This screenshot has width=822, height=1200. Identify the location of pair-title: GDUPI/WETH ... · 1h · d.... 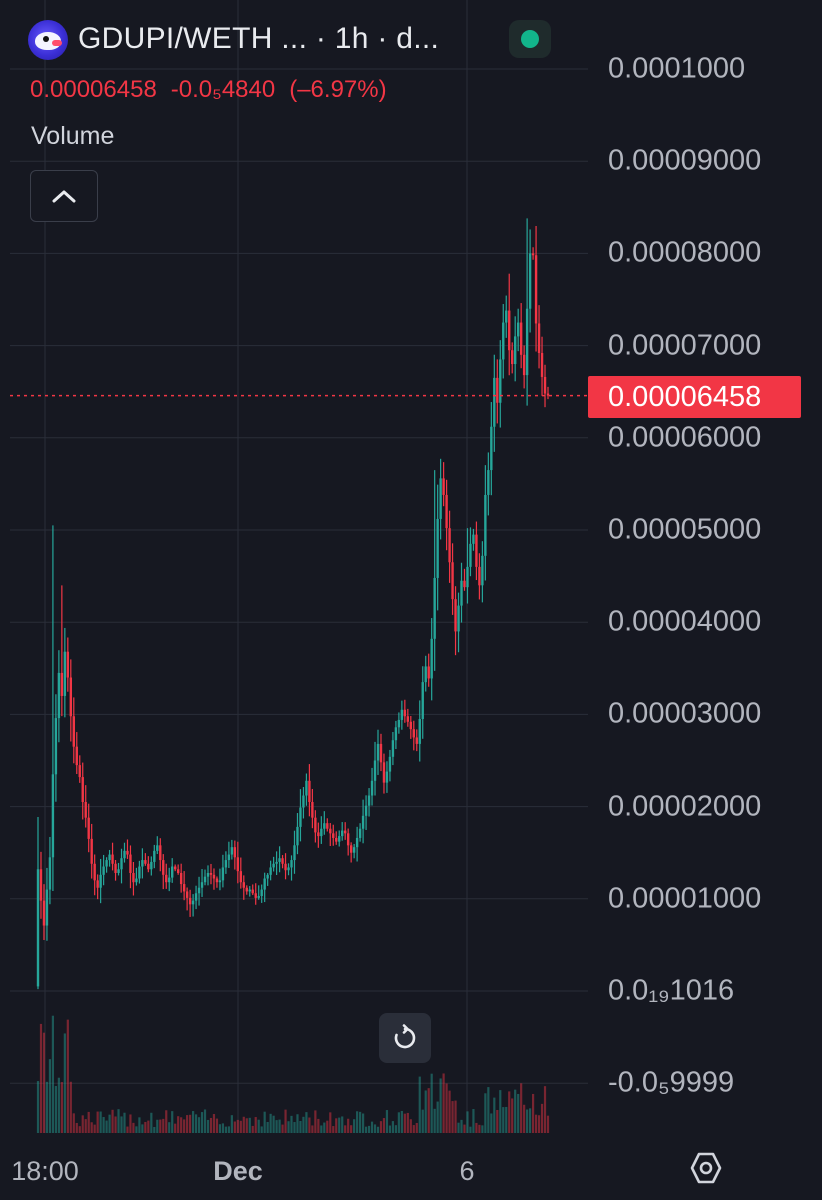
(259, 38).